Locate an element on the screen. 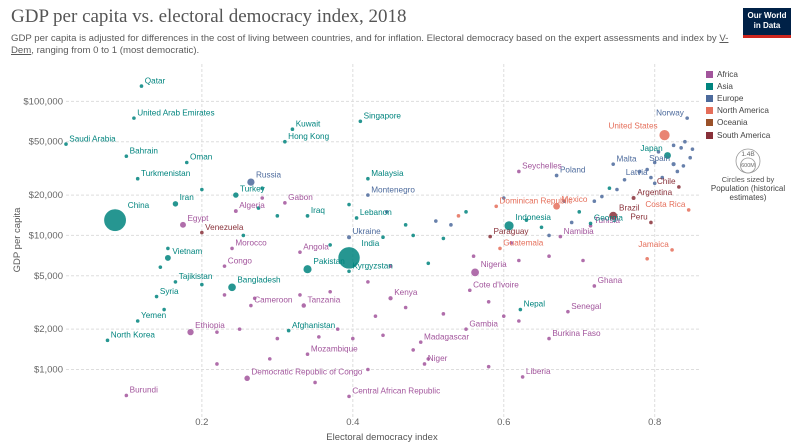 The height and width of the screenshot is (448, 800). legend-item-asia: Asia is located at coordinates (751, 86).